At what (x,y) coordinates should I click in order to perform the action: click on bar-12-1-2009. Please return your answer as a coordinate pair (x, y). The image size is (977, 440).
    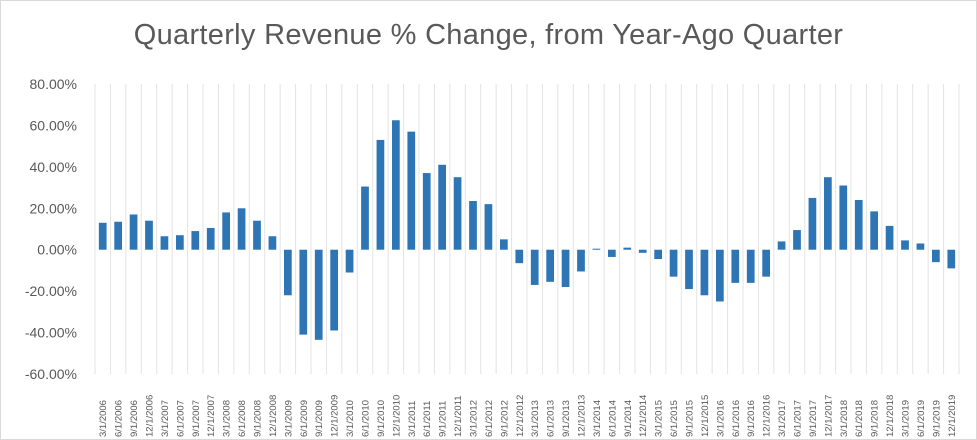
    Looking at the image, I should click on (334, 290).